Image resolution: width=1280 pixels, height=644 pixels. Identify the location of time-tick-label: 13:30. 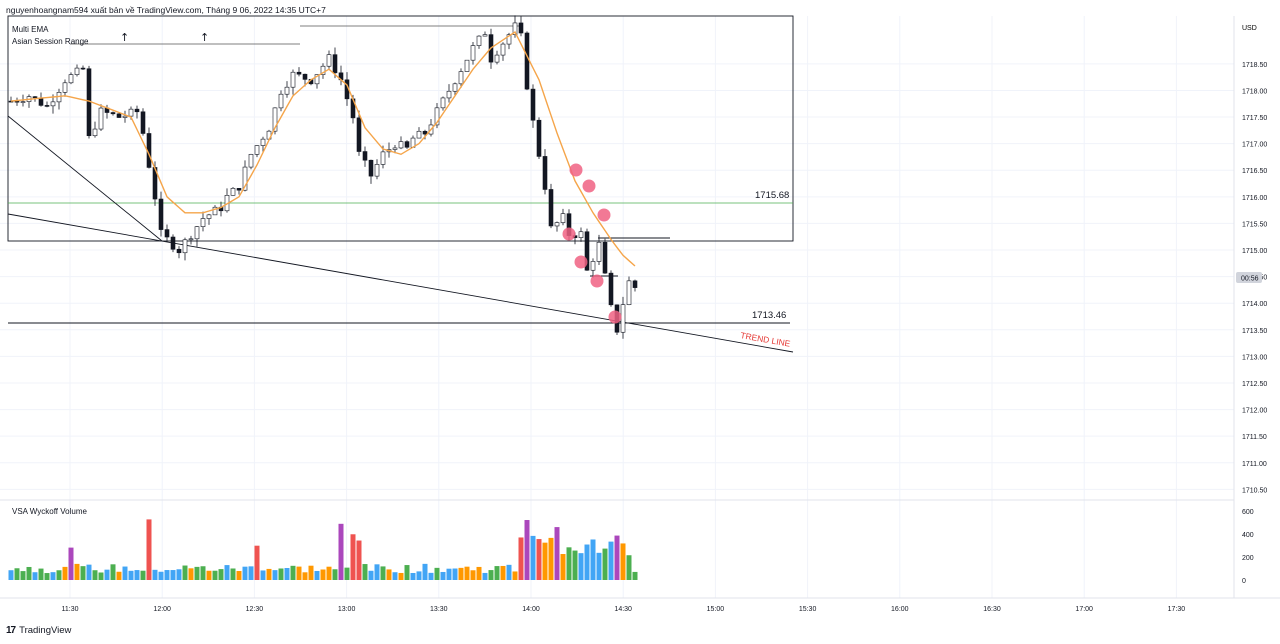
(439, 609).